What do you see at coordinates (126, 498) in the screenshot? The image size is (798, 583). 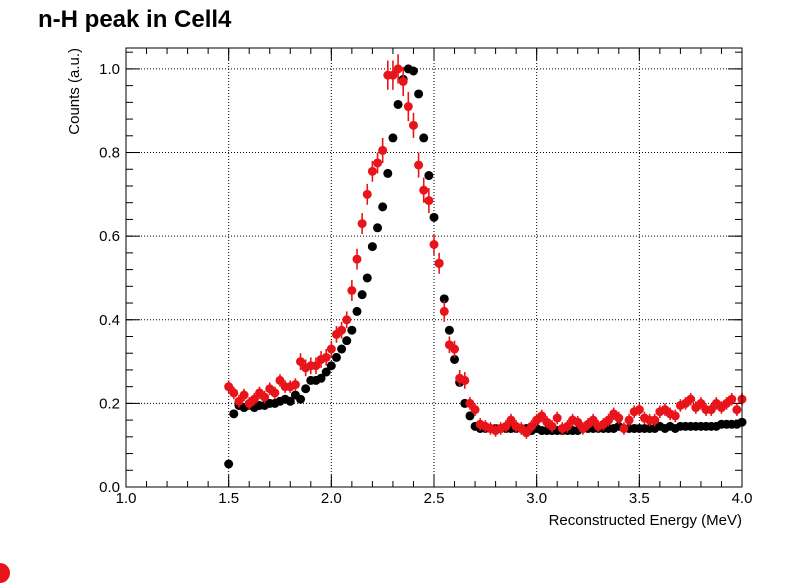 I see `x-tick-label: 1.0` at bounding box center [126, 498].